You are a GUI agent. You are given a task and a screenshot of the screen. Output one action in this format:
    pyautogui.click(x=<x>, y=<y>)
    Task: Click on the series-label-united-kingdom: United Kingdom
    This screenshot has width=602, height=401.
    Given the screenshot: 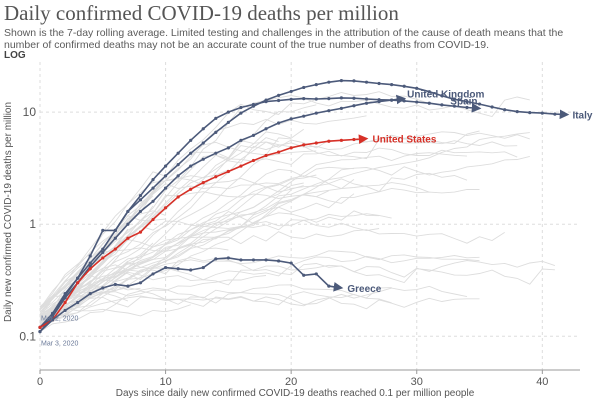 What is the action you would take?
    pyautogui.click(x=445, y=95)
    